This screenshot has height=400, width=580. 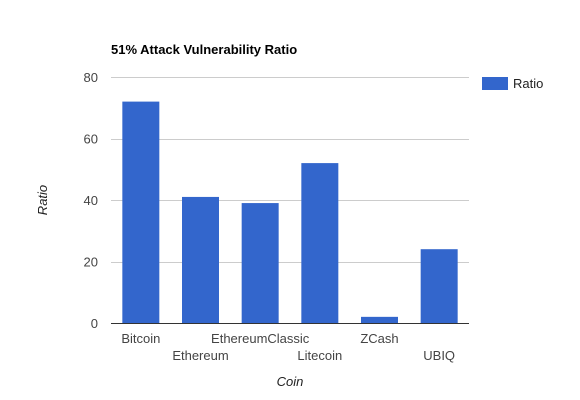 What do you see at coordinates (91, 139) in the screenshot?
I see `y-tick-label: 60` at bounding box center [91, 139].